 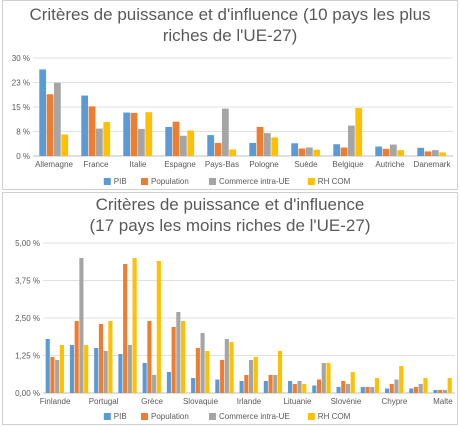 I want to click on x-tick-label: Belgique, so click(x=348, y=164).